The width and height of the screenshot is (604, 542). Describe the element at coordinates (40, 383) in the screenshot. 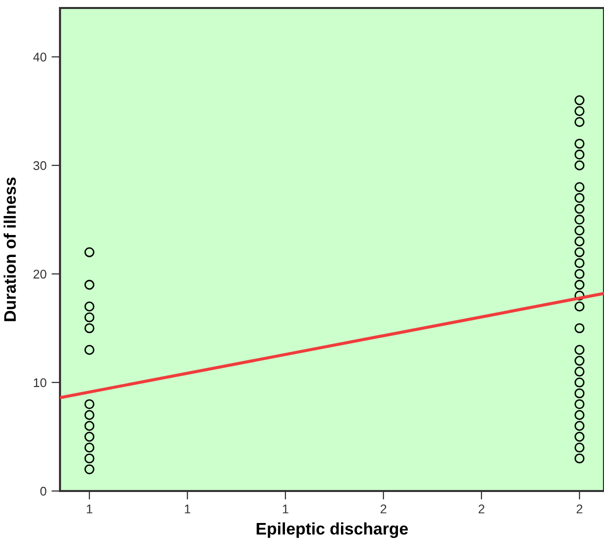

I see `y-tick-label: 10` at that location.